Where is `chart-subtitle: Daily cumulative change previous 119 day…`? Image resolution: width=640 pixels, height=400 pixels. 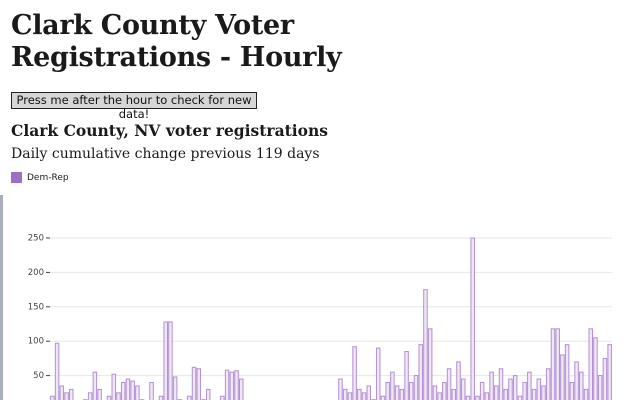
chart-subtitle: Daily cumulative change previous 119 day… is located at coordinates (165, 154).